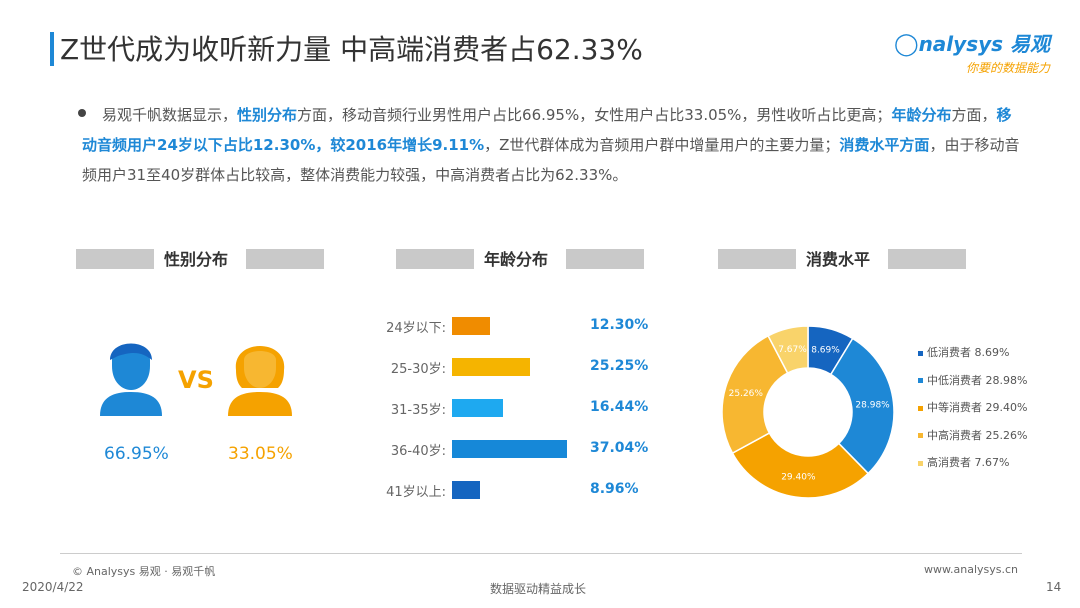 The image size is (1080, 608). What do you see at coordinates (619, 448) in the screenshot?
I see `age-value-label: 37.04%` at bounding box center [619, 448].